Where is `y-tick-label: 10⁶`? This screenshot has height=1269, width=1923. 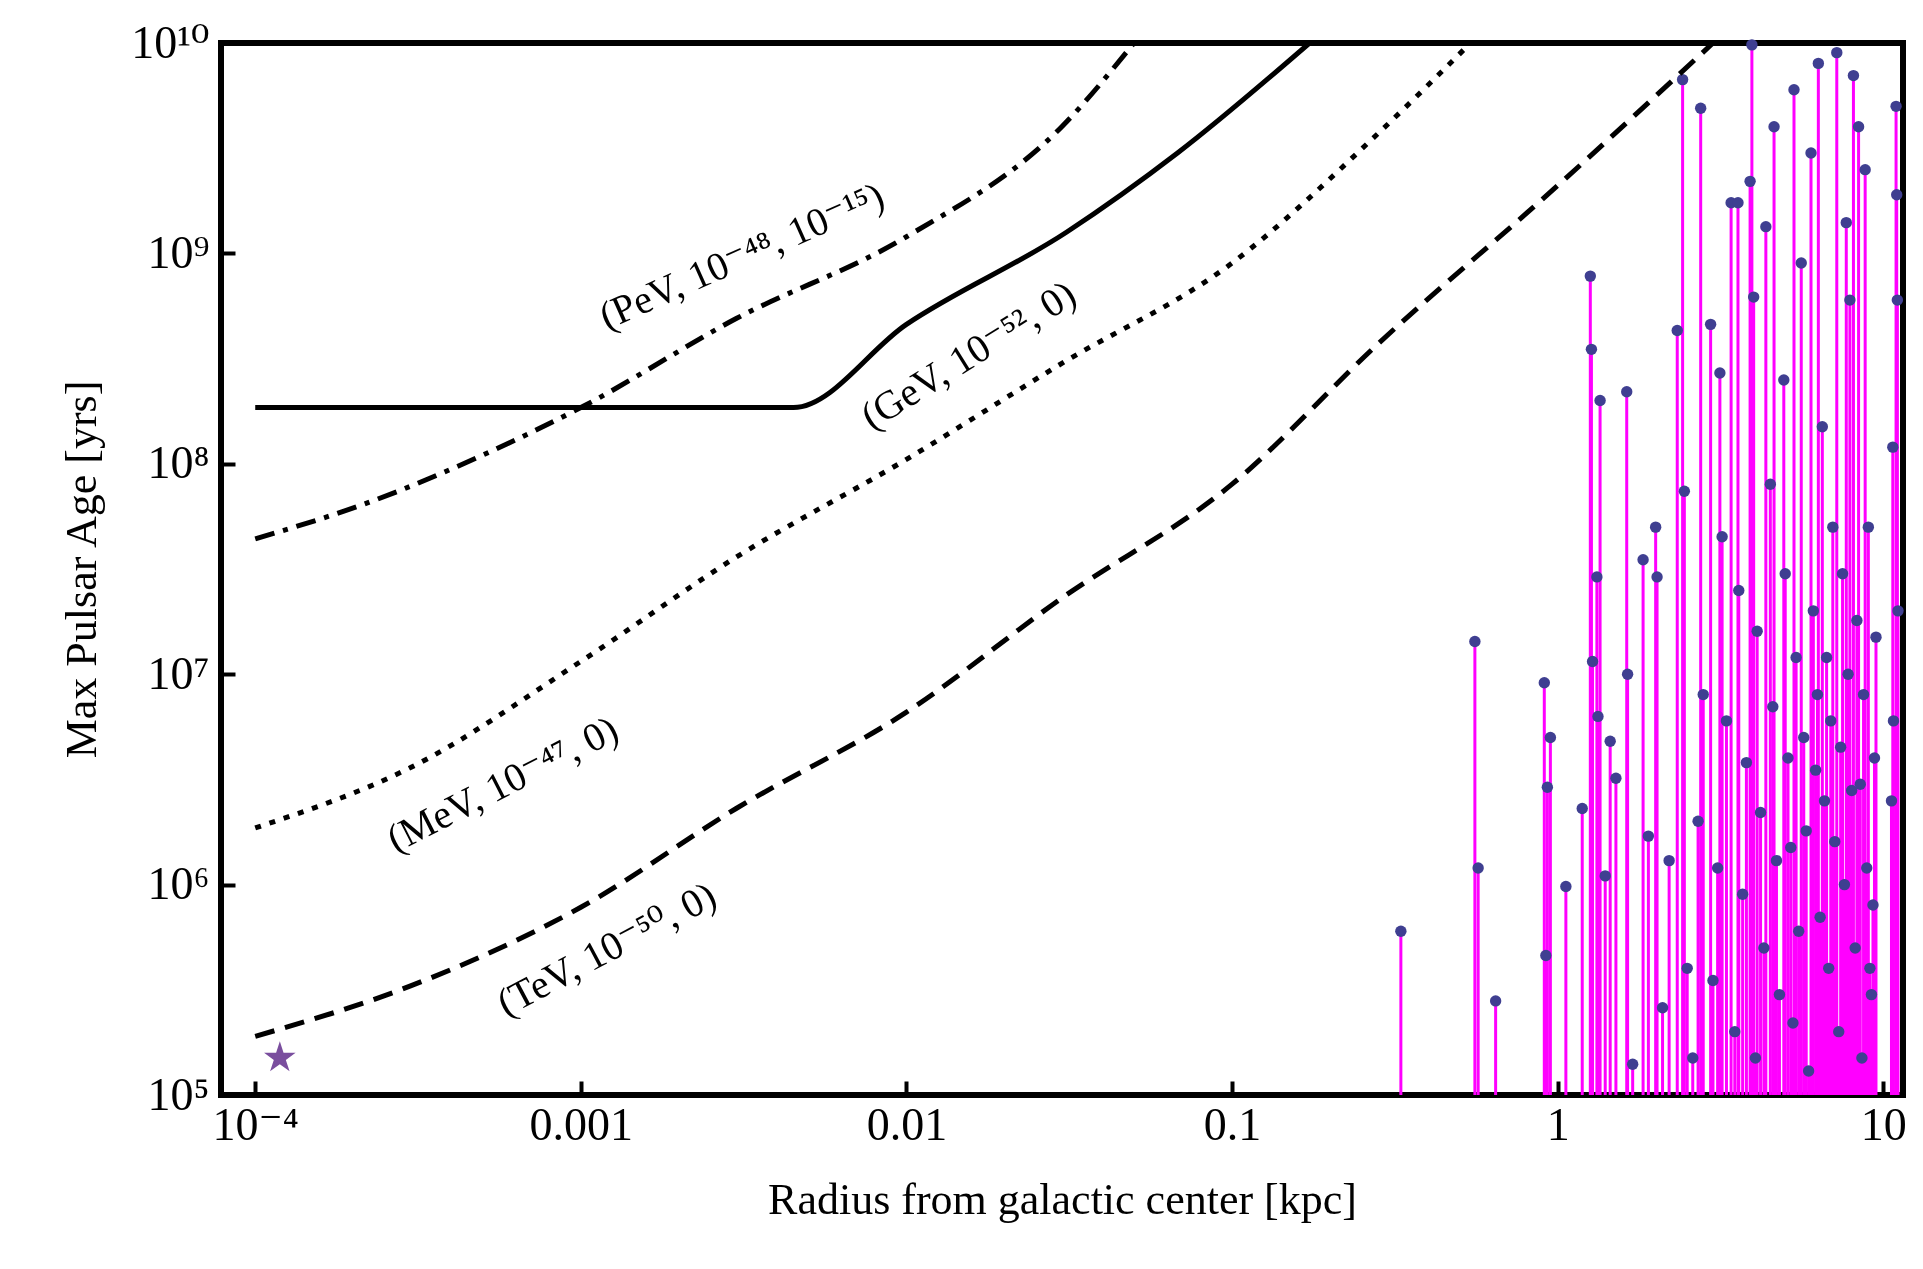
y-tick-label: 10⁶ is located at coordinates (178, 884).